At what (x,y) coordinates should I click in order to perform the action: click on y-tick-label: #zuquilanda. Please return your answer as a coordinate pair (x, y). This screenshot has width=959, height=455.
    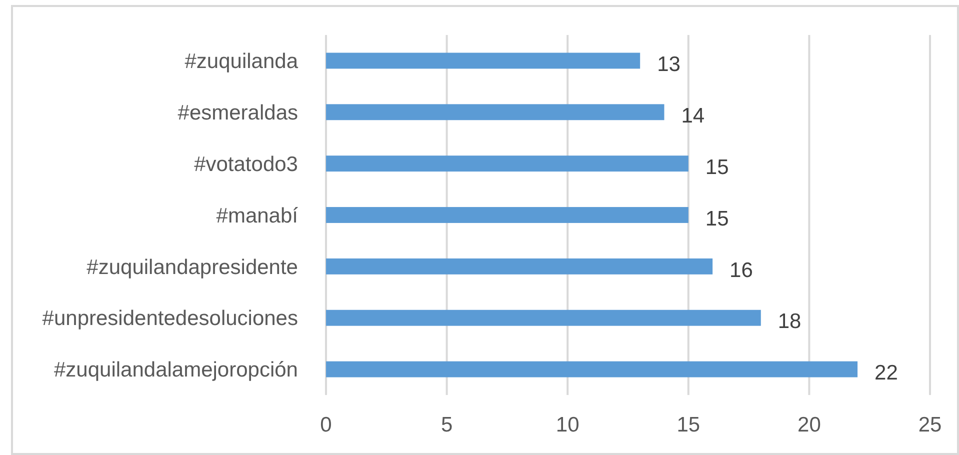
    Looking at the image, I should click on (241, 62).